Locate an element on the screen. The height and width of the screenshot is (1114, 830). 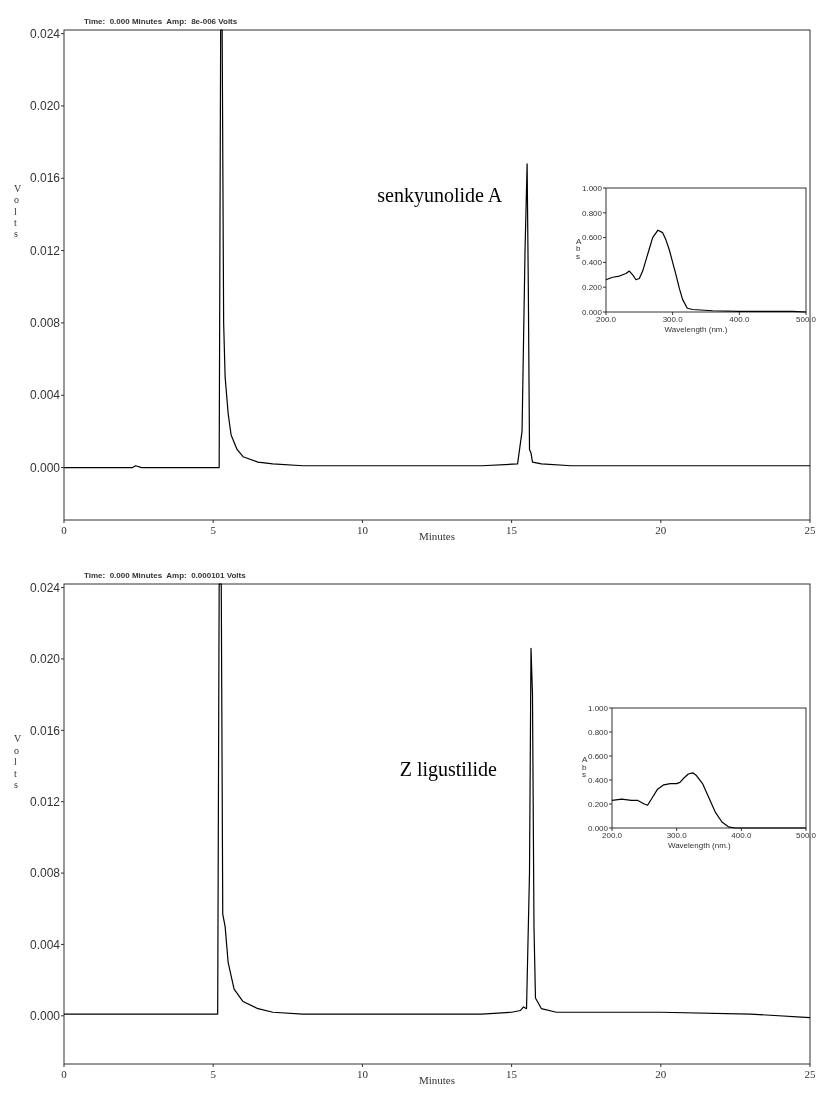
text: Time: 0.000 Minutes Amp: 8e-006 Volts is located at coordinates (161, 21).